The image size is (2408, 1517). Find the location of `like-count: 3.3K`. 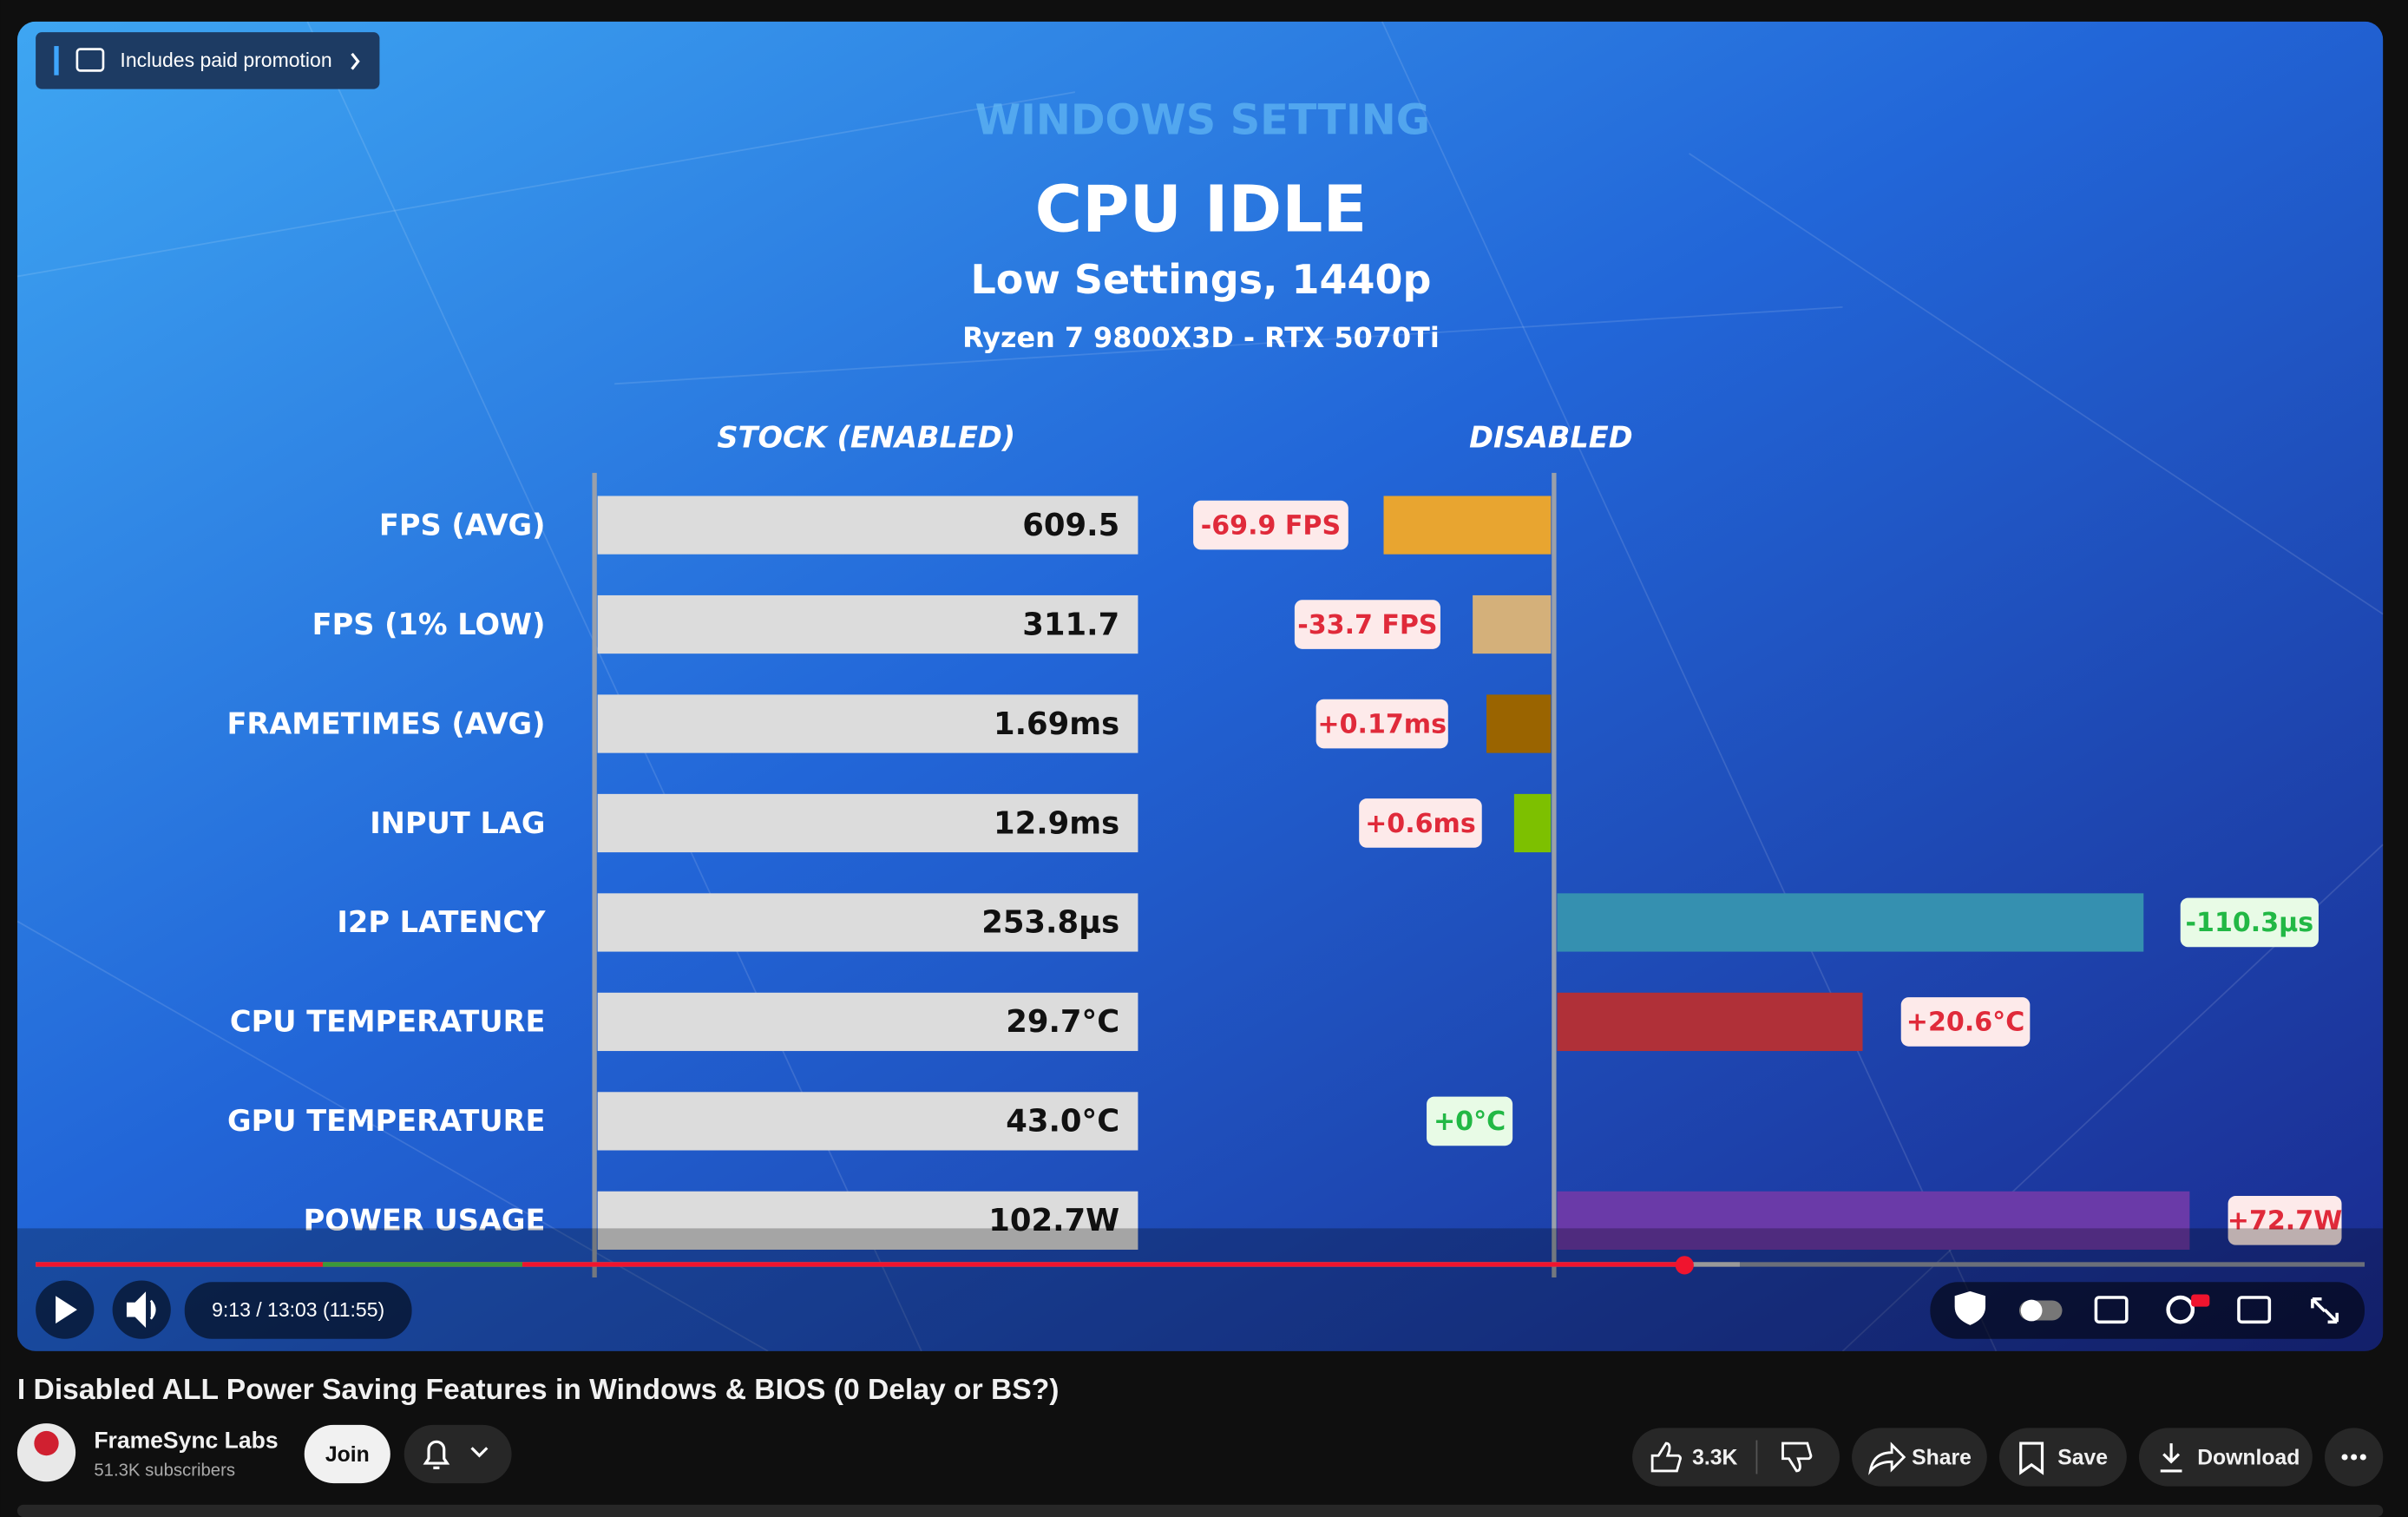

like-count: 3.3K is located at coordinates (1714, 1457).